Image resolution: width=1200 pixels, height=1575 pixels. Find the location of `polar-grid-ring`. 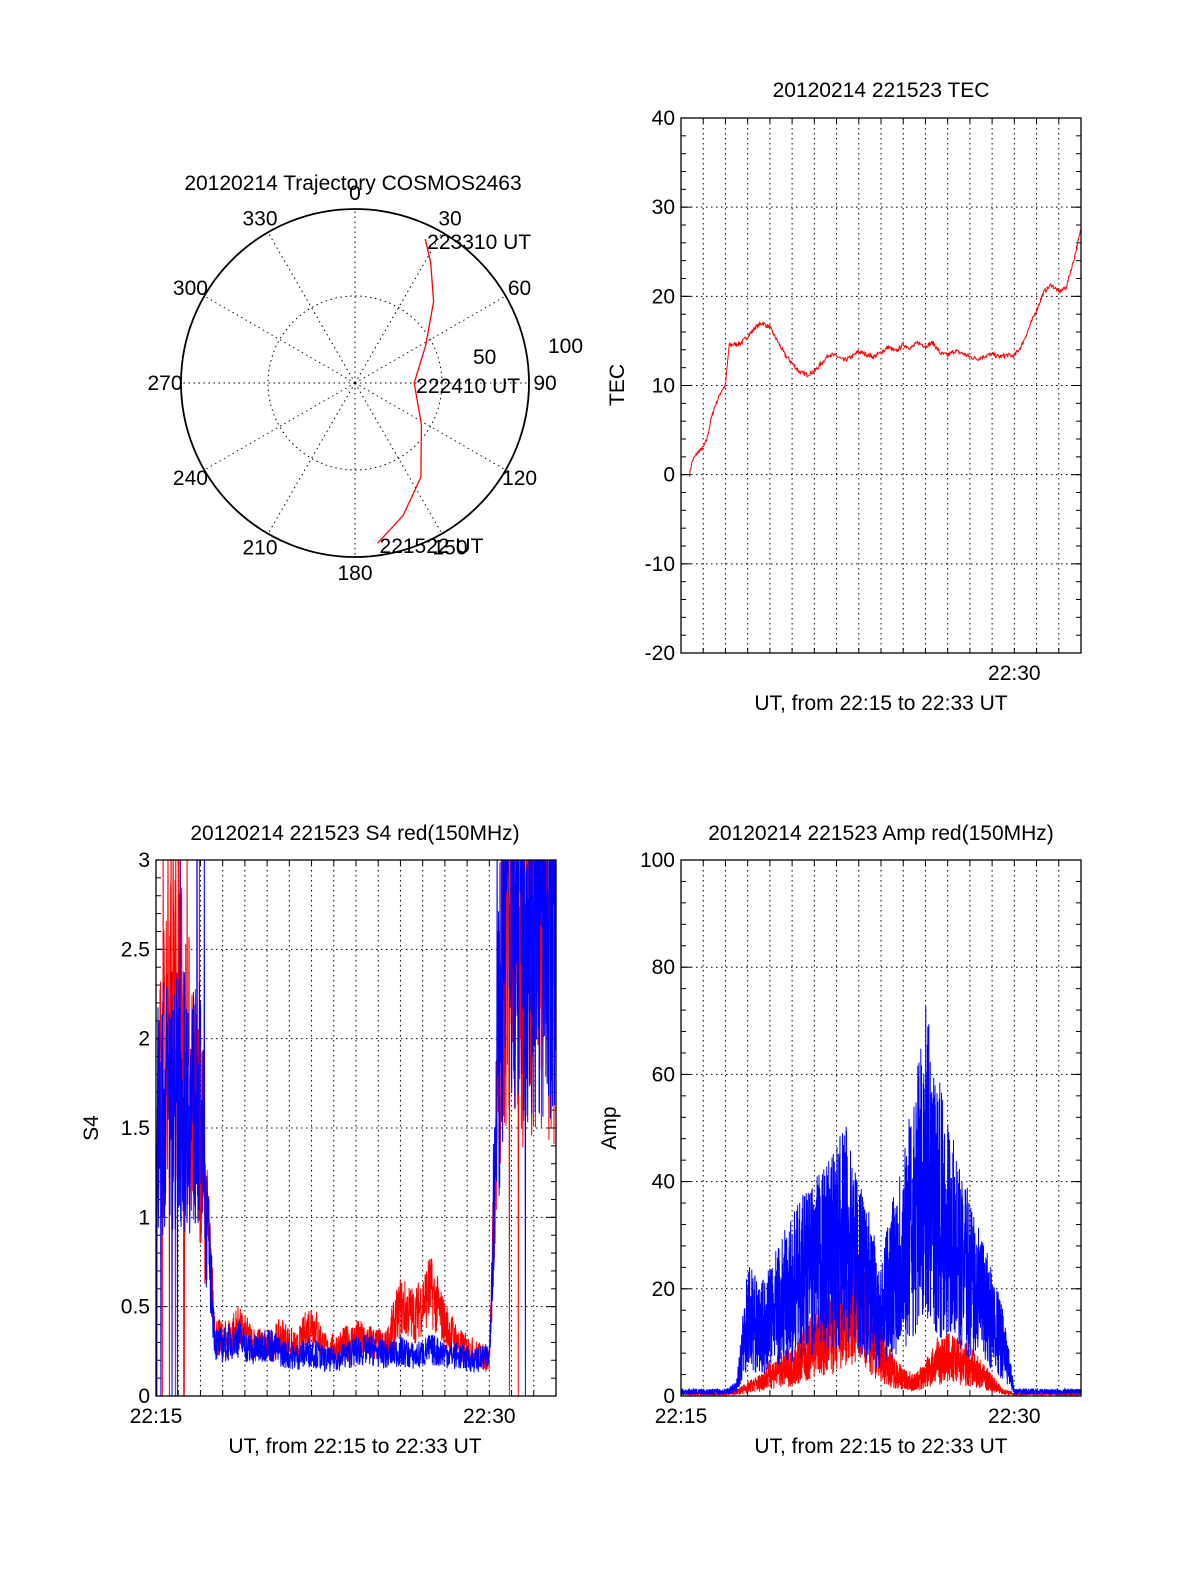

polar-grid-ring is located at coordinates (355, 383).